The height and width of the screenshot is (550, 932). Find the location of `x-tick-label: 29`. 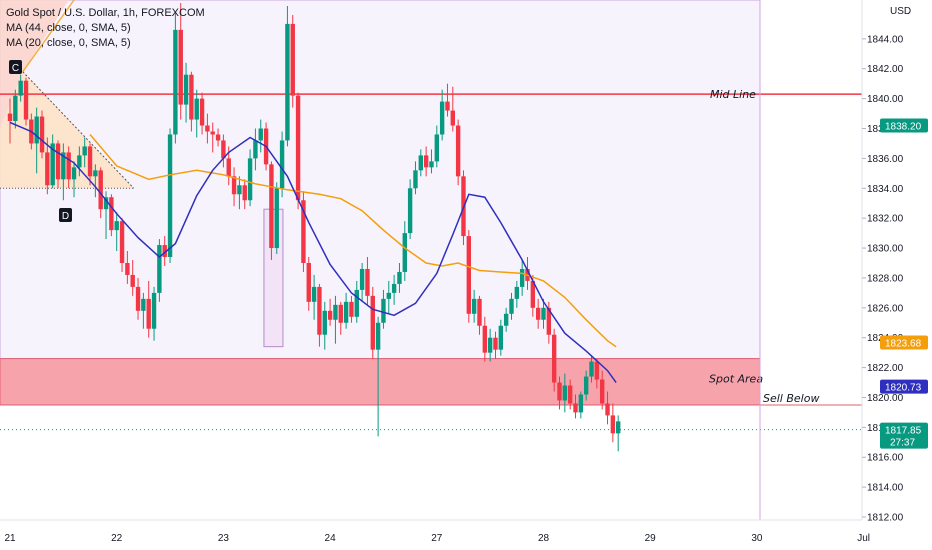

x-tick-label: 29 is located at coordinates (651, 538).